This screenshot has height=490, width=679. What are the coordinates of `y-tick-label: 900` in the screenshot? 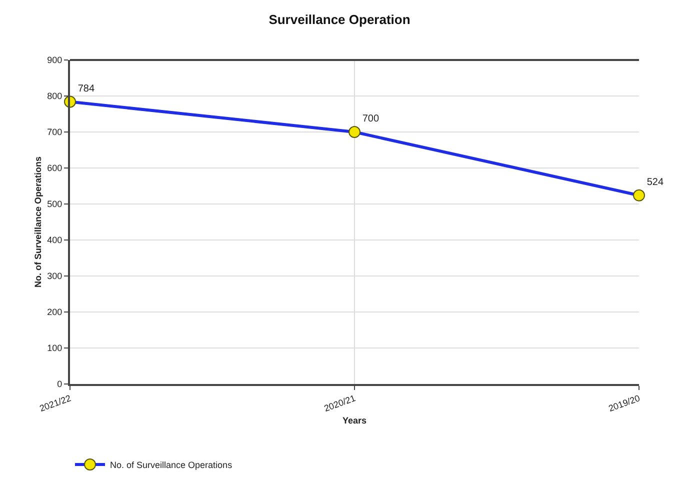 It's located at (54, 60).